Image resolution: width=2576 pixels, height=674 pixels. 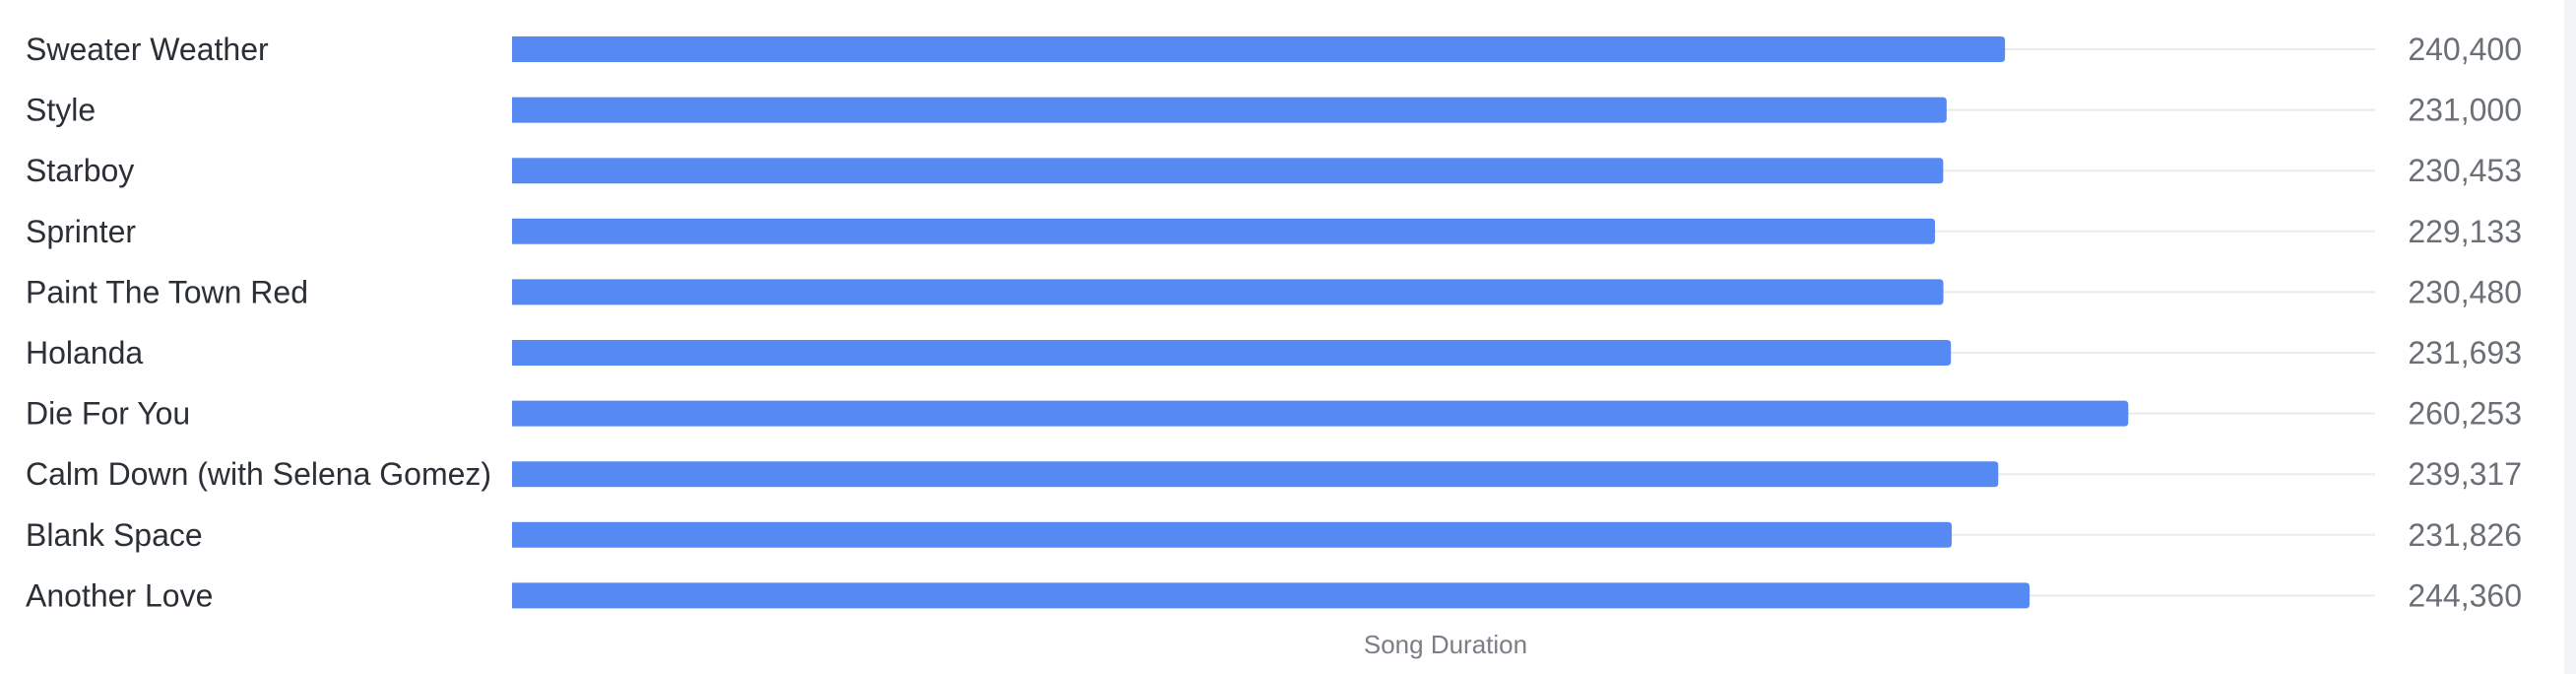 What do you see at coordinates (84, 353) in the screenshot?
I see `category-label: Holanda` at bounding box center [84, 353].